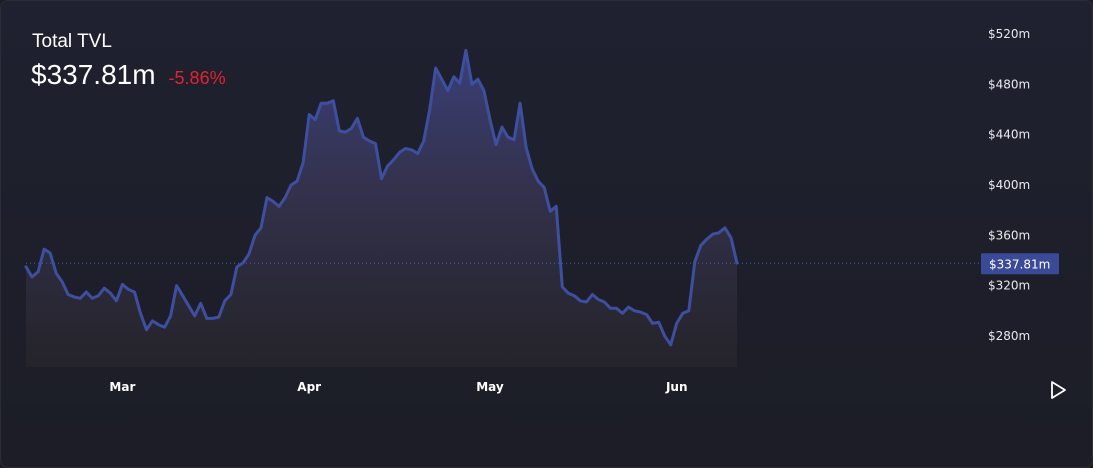 The height and width of the screenshot is (468, 1093). I want to click on y-axis: $520m $480m $440m $400m $360m $320m $280m, so click(1009, 185).